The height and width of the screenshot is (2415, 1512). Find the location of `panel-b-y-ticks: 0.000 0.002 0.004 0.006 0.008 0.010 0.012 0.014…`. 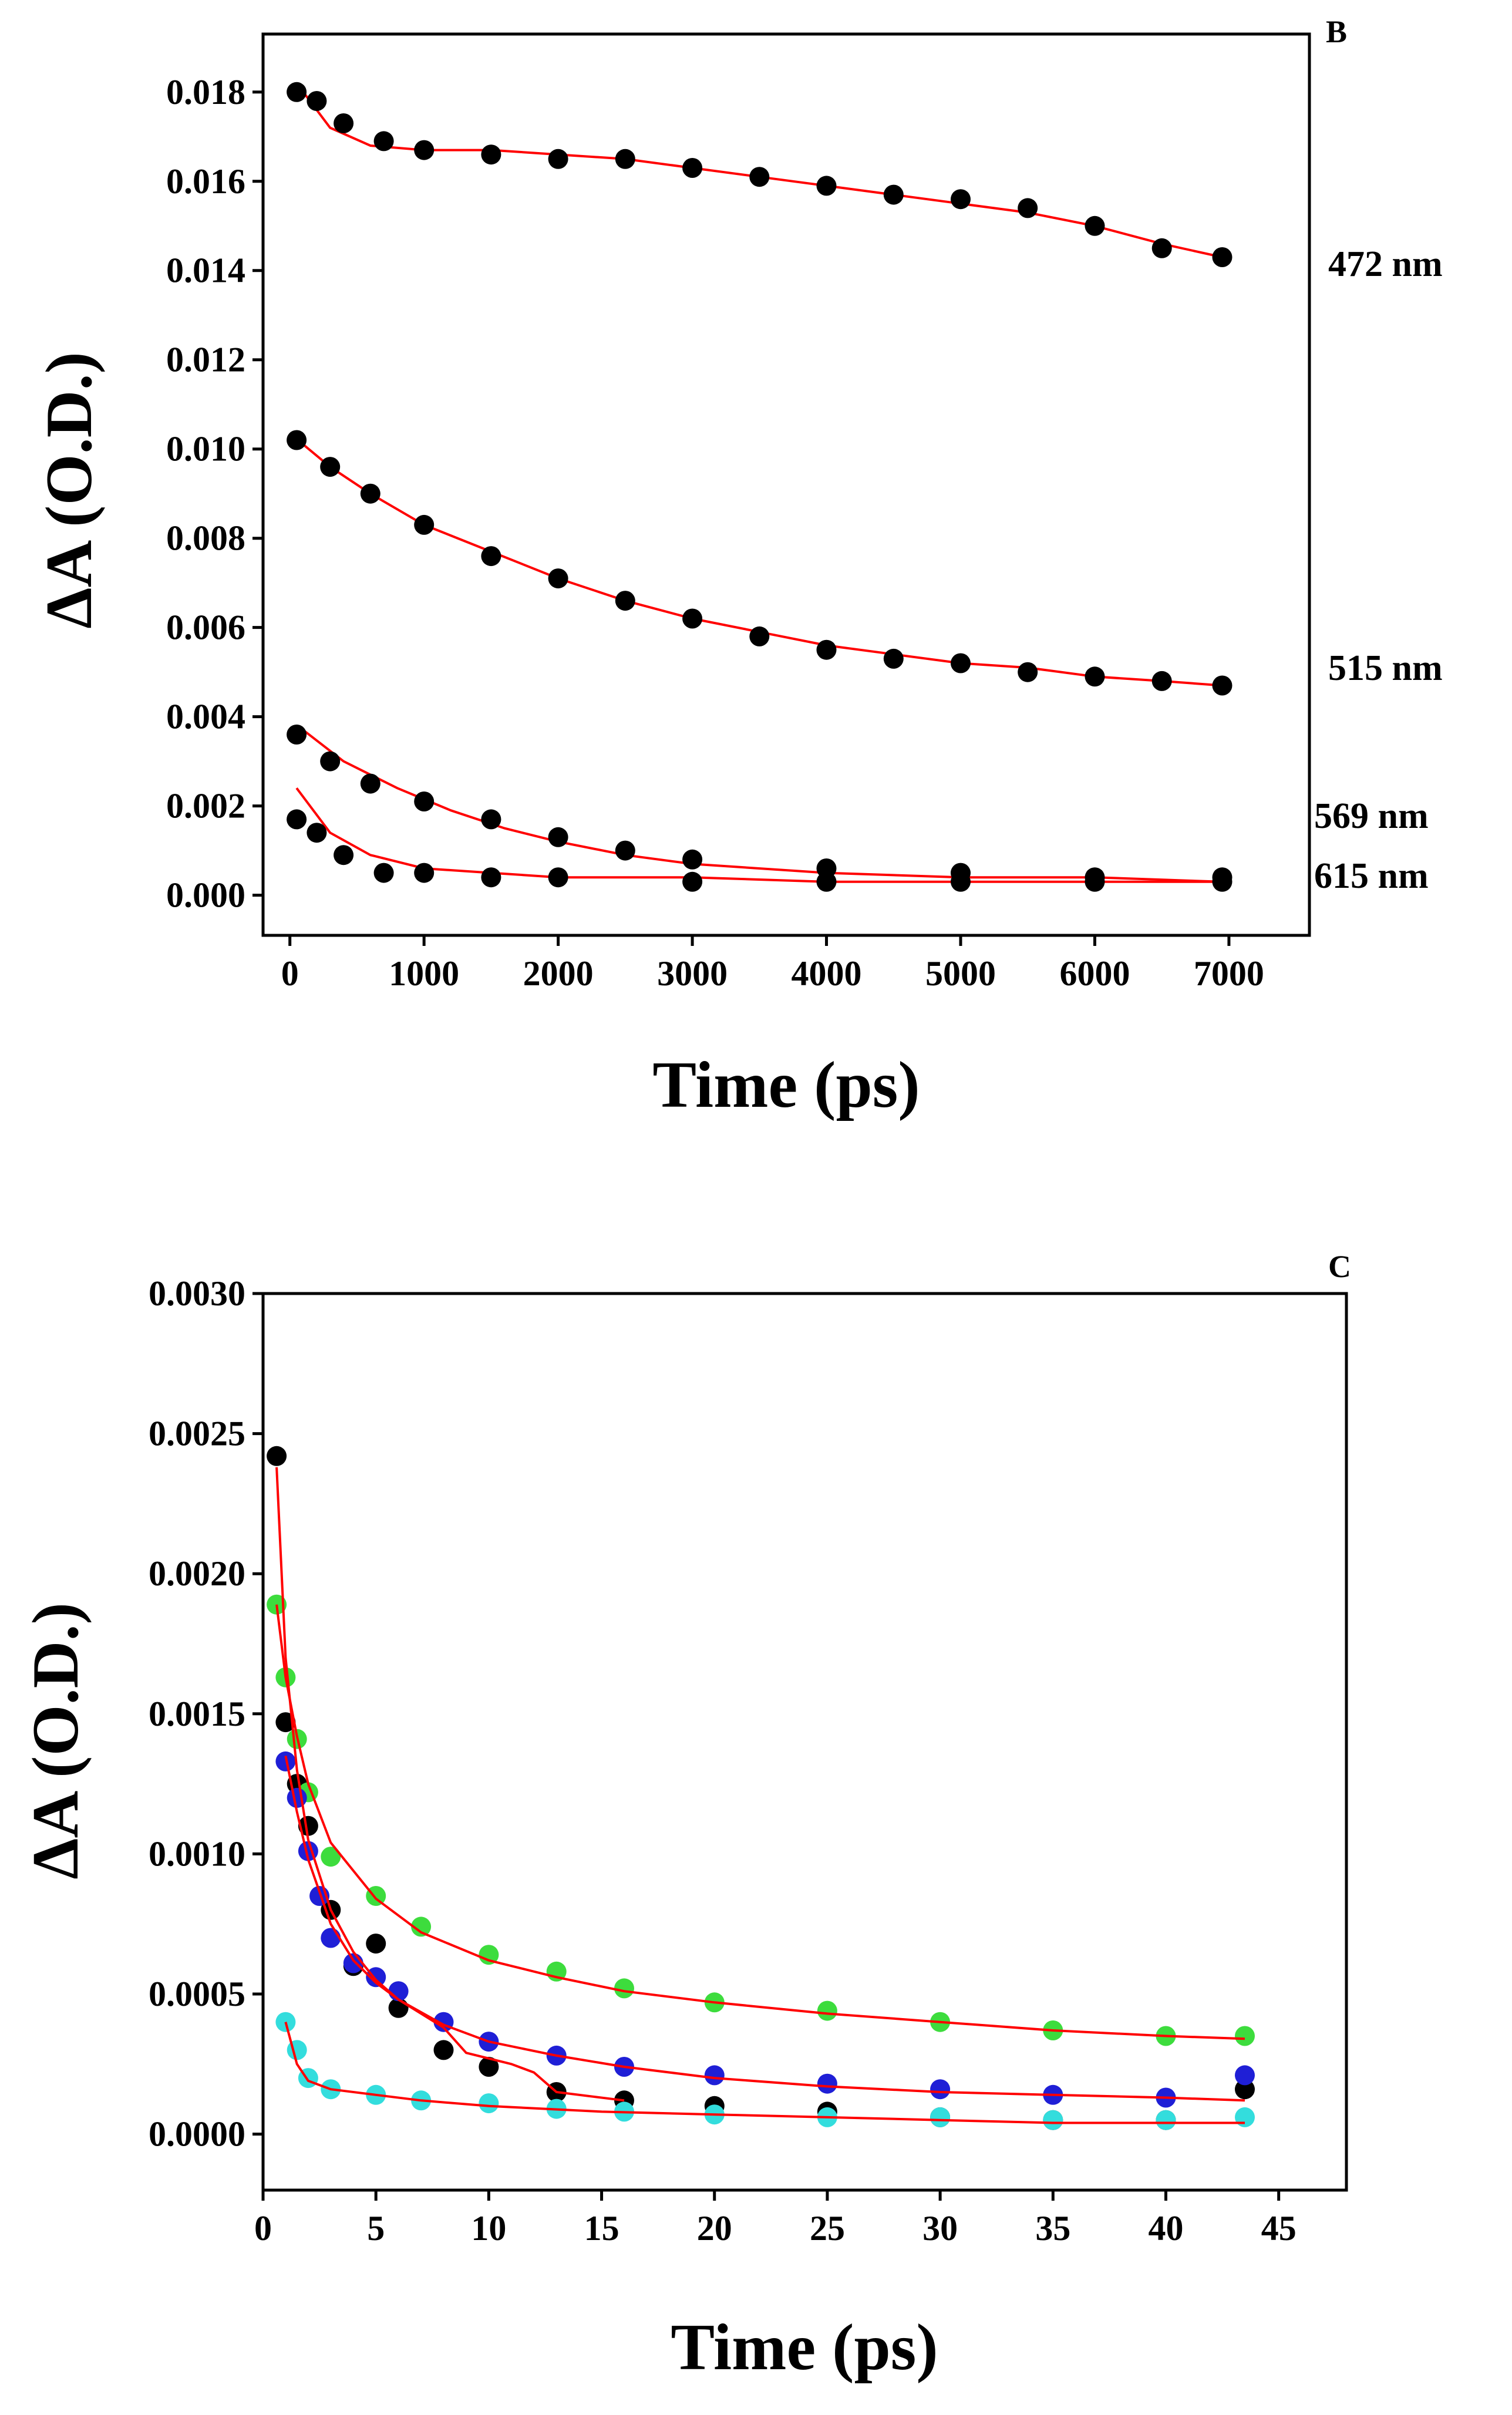

panel-b-y-ticks: 0.000 0.002 0.004 0.006 0.008 0.010 0.012 0.014… is located at coordinates (214, 494).